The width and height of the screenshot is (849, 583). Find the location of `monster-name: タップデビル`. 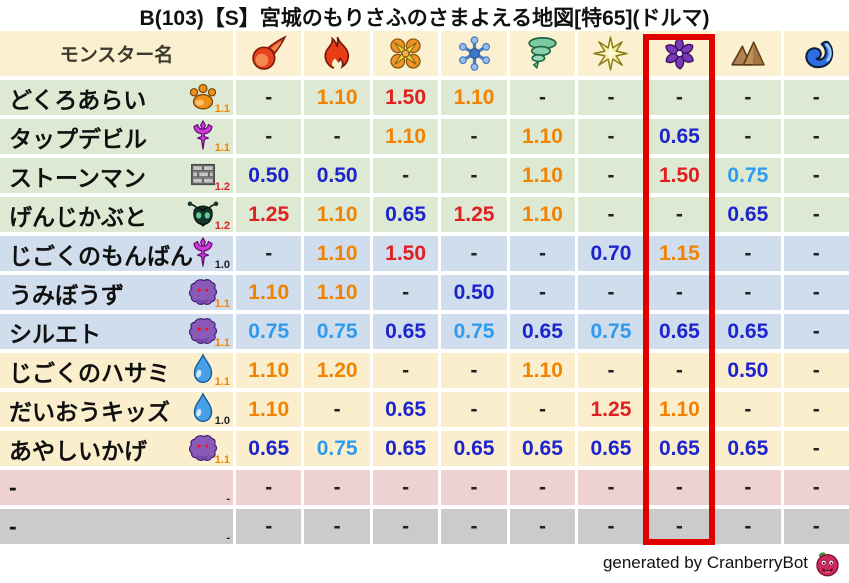

monster-name: タップデビル is located at coordinates (78, 138).